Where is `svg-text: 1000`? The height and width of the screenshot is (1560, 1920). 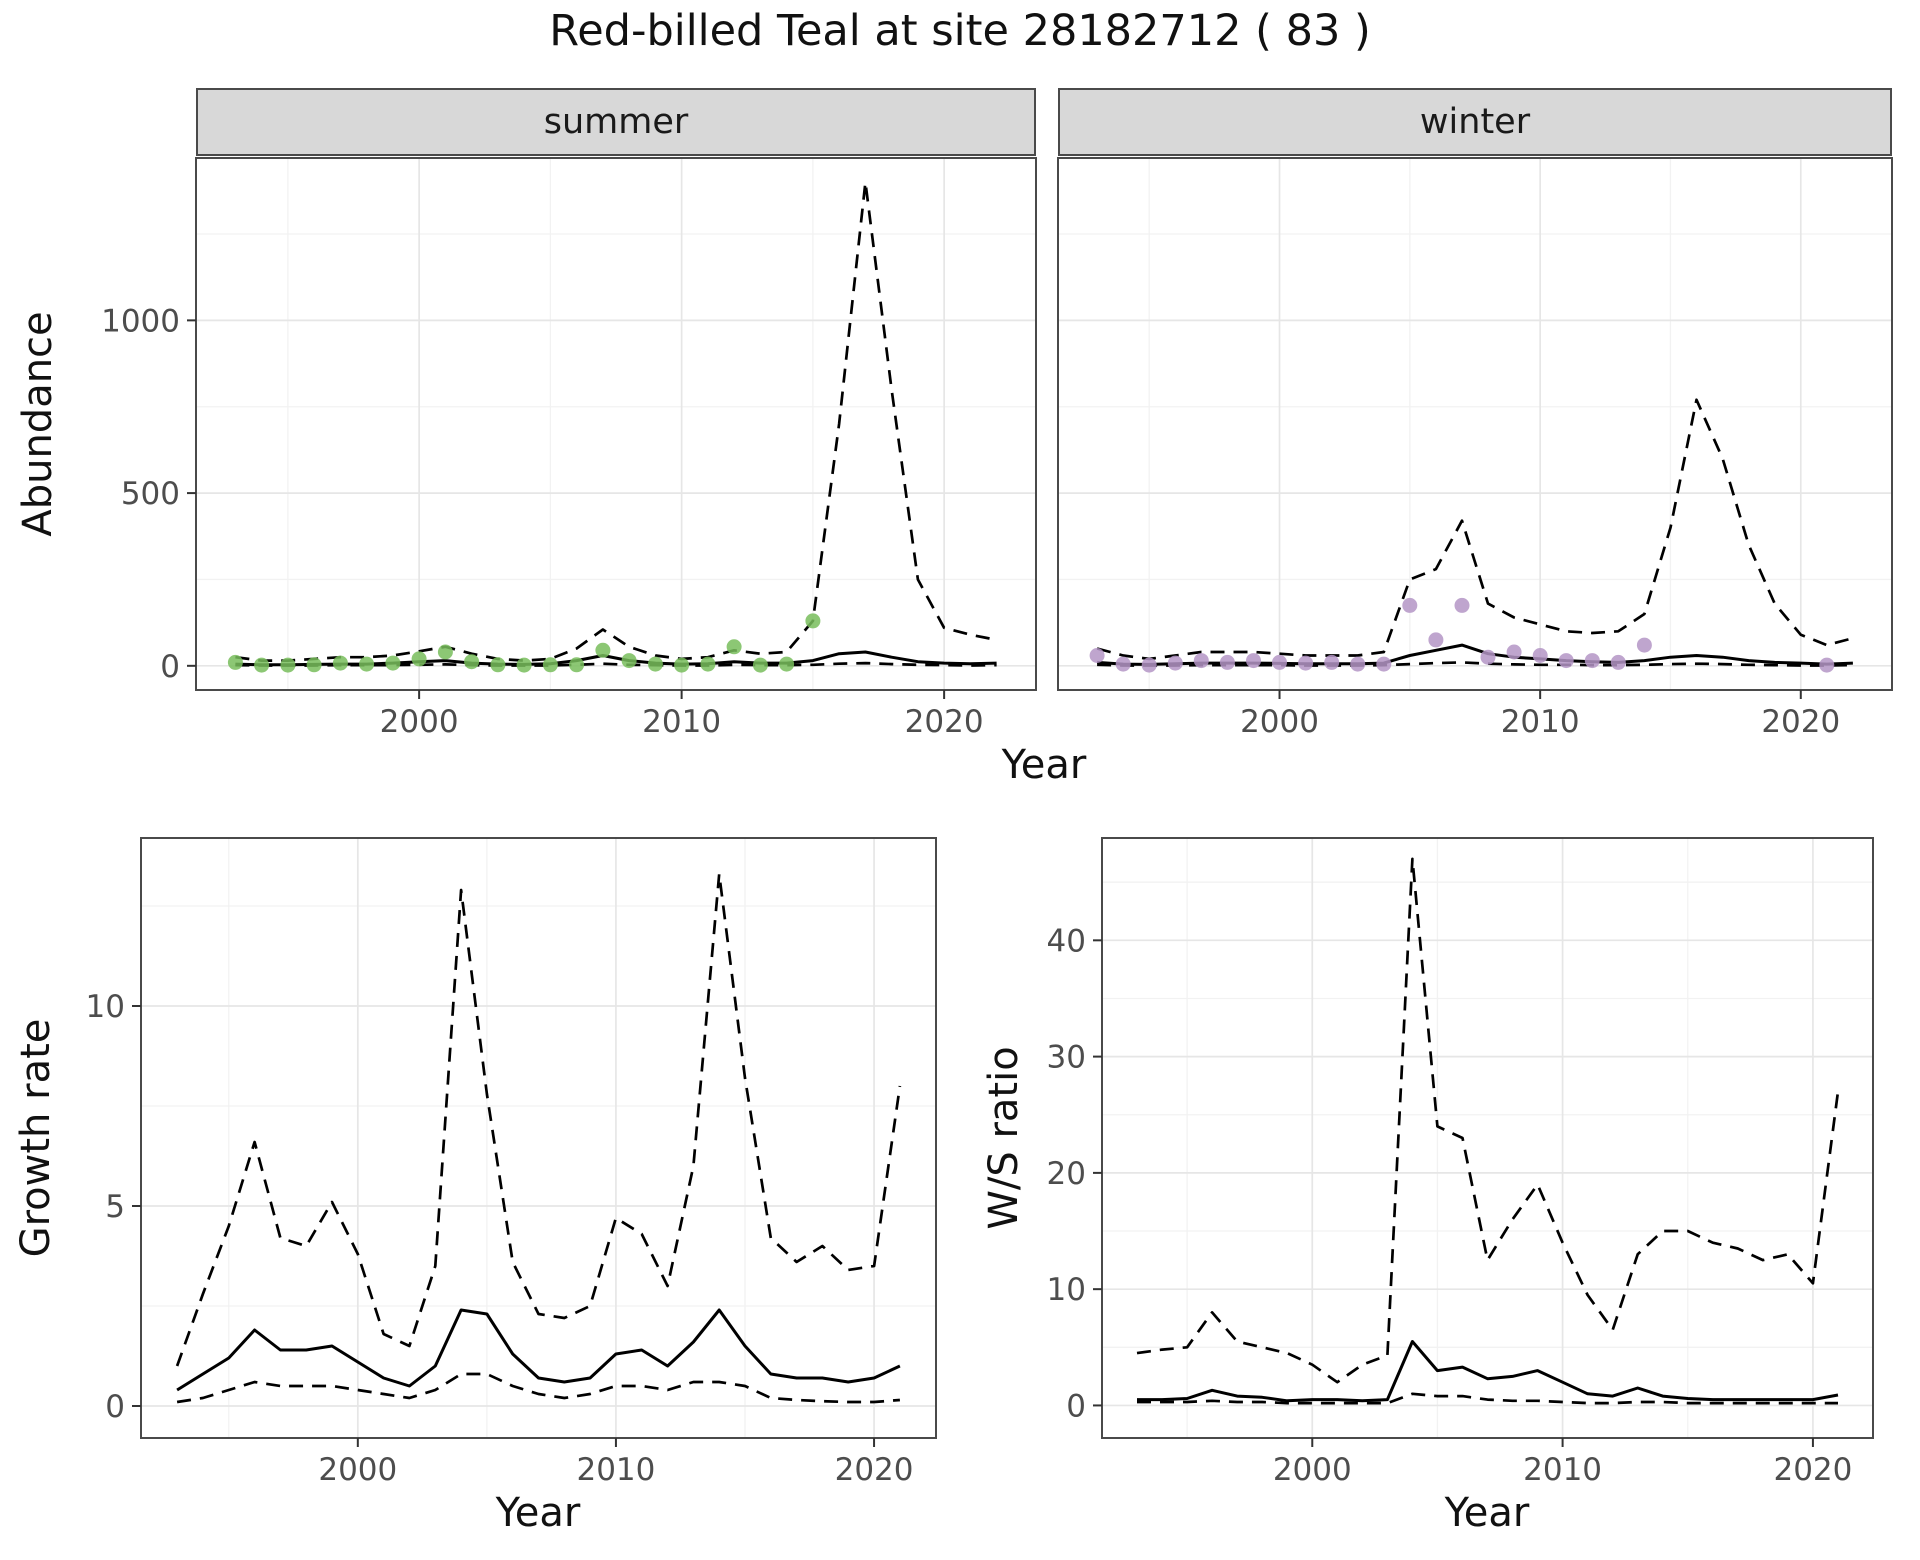
svg-text: 1000 is located at coordinates (140, 321).